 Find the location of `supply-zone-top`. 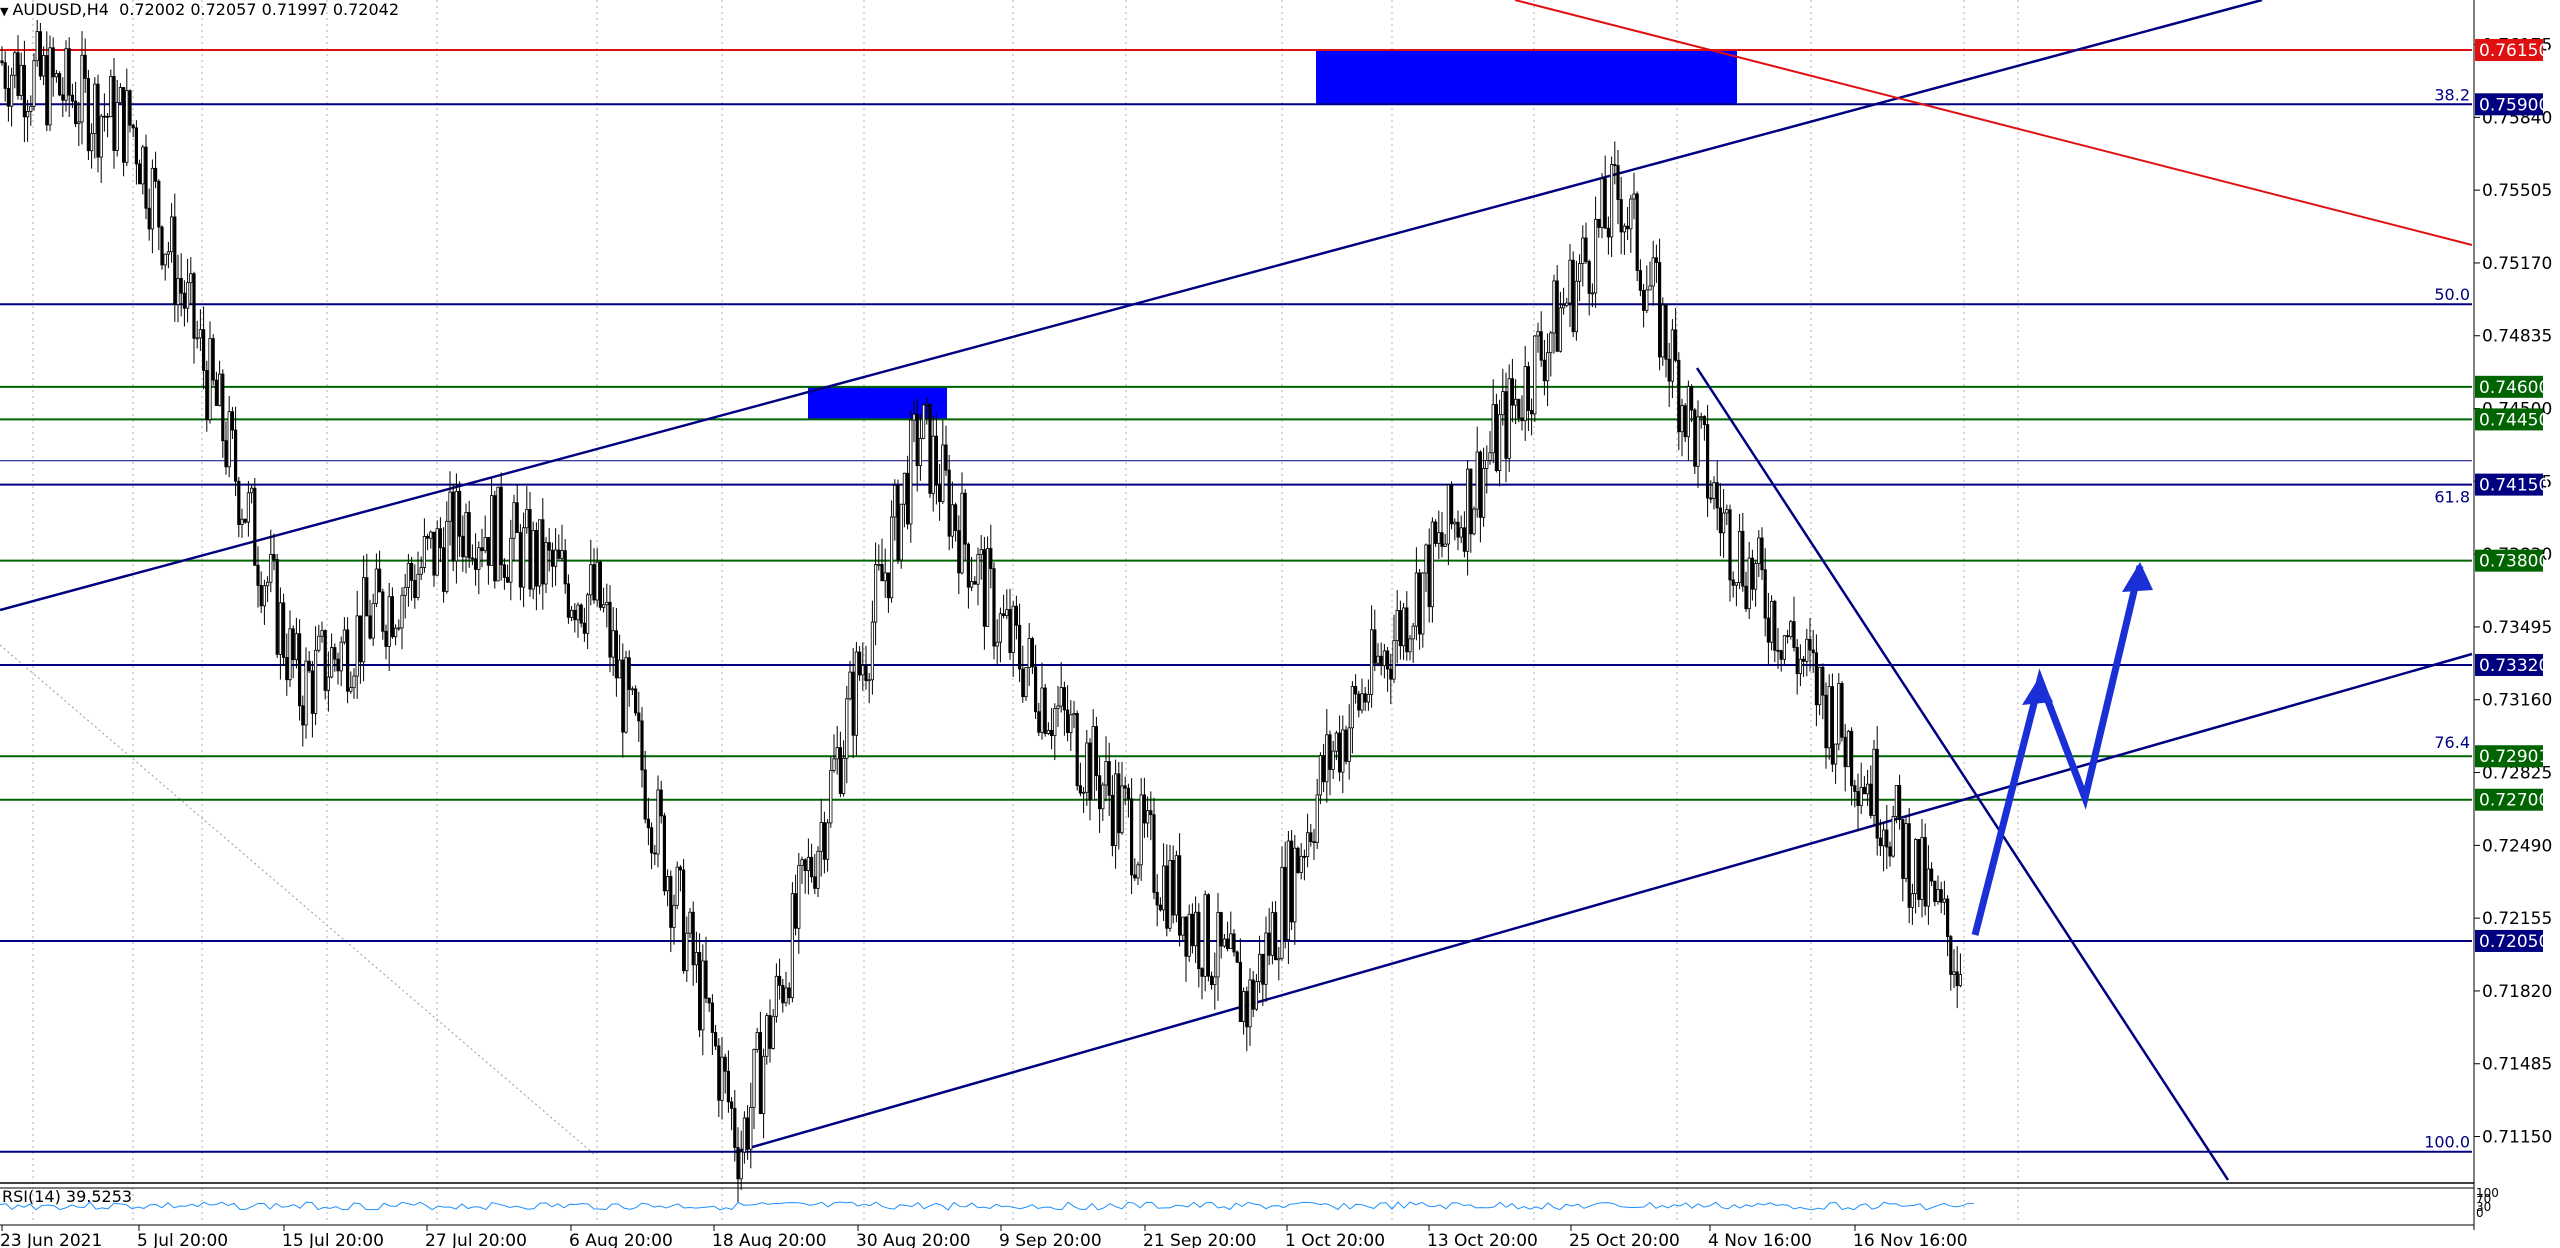

supply-zone-top is located at coordinates (1526, 77).